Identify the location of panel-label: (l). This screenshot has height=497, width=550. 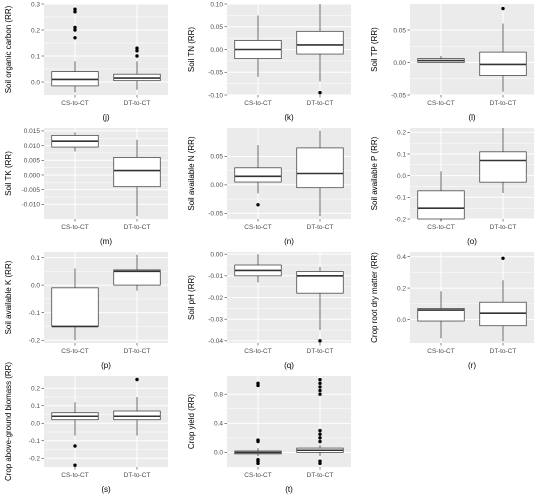
(471, 117).